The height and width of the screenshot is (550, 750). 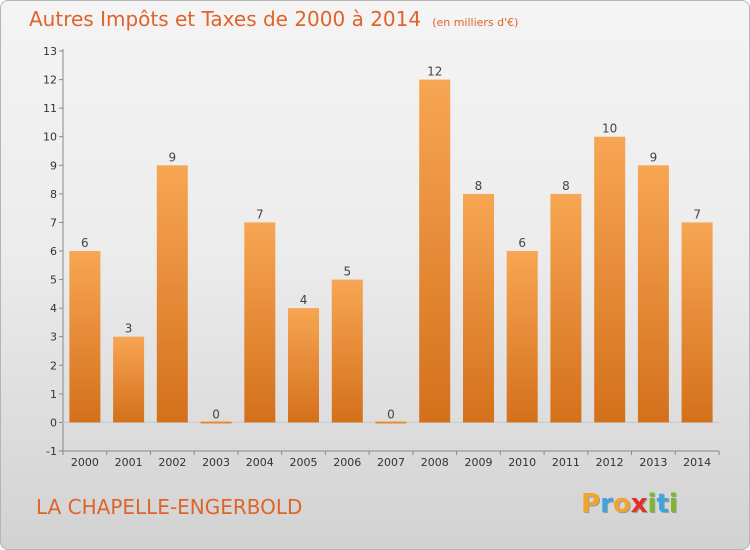 What do you see at coordinates (53, 337) in the screenshot?
I see `y-tick-label: 3` at bounding box center [53, 337].